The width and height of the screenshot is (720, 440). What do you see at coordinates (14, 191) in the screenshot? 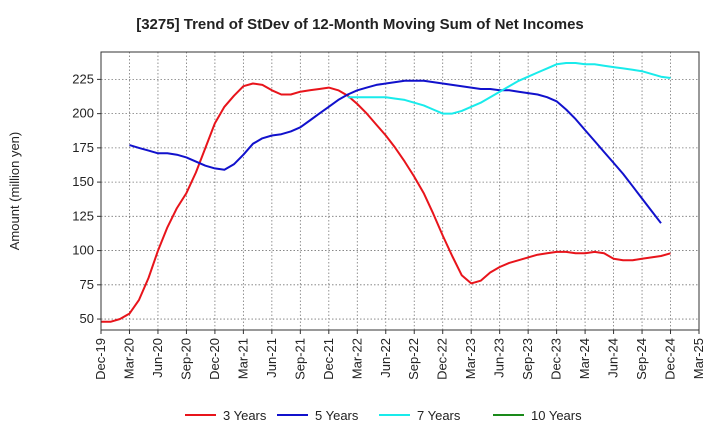
I see `y-axis-title: Amount (million yen)` at bounding box center [14, 191].